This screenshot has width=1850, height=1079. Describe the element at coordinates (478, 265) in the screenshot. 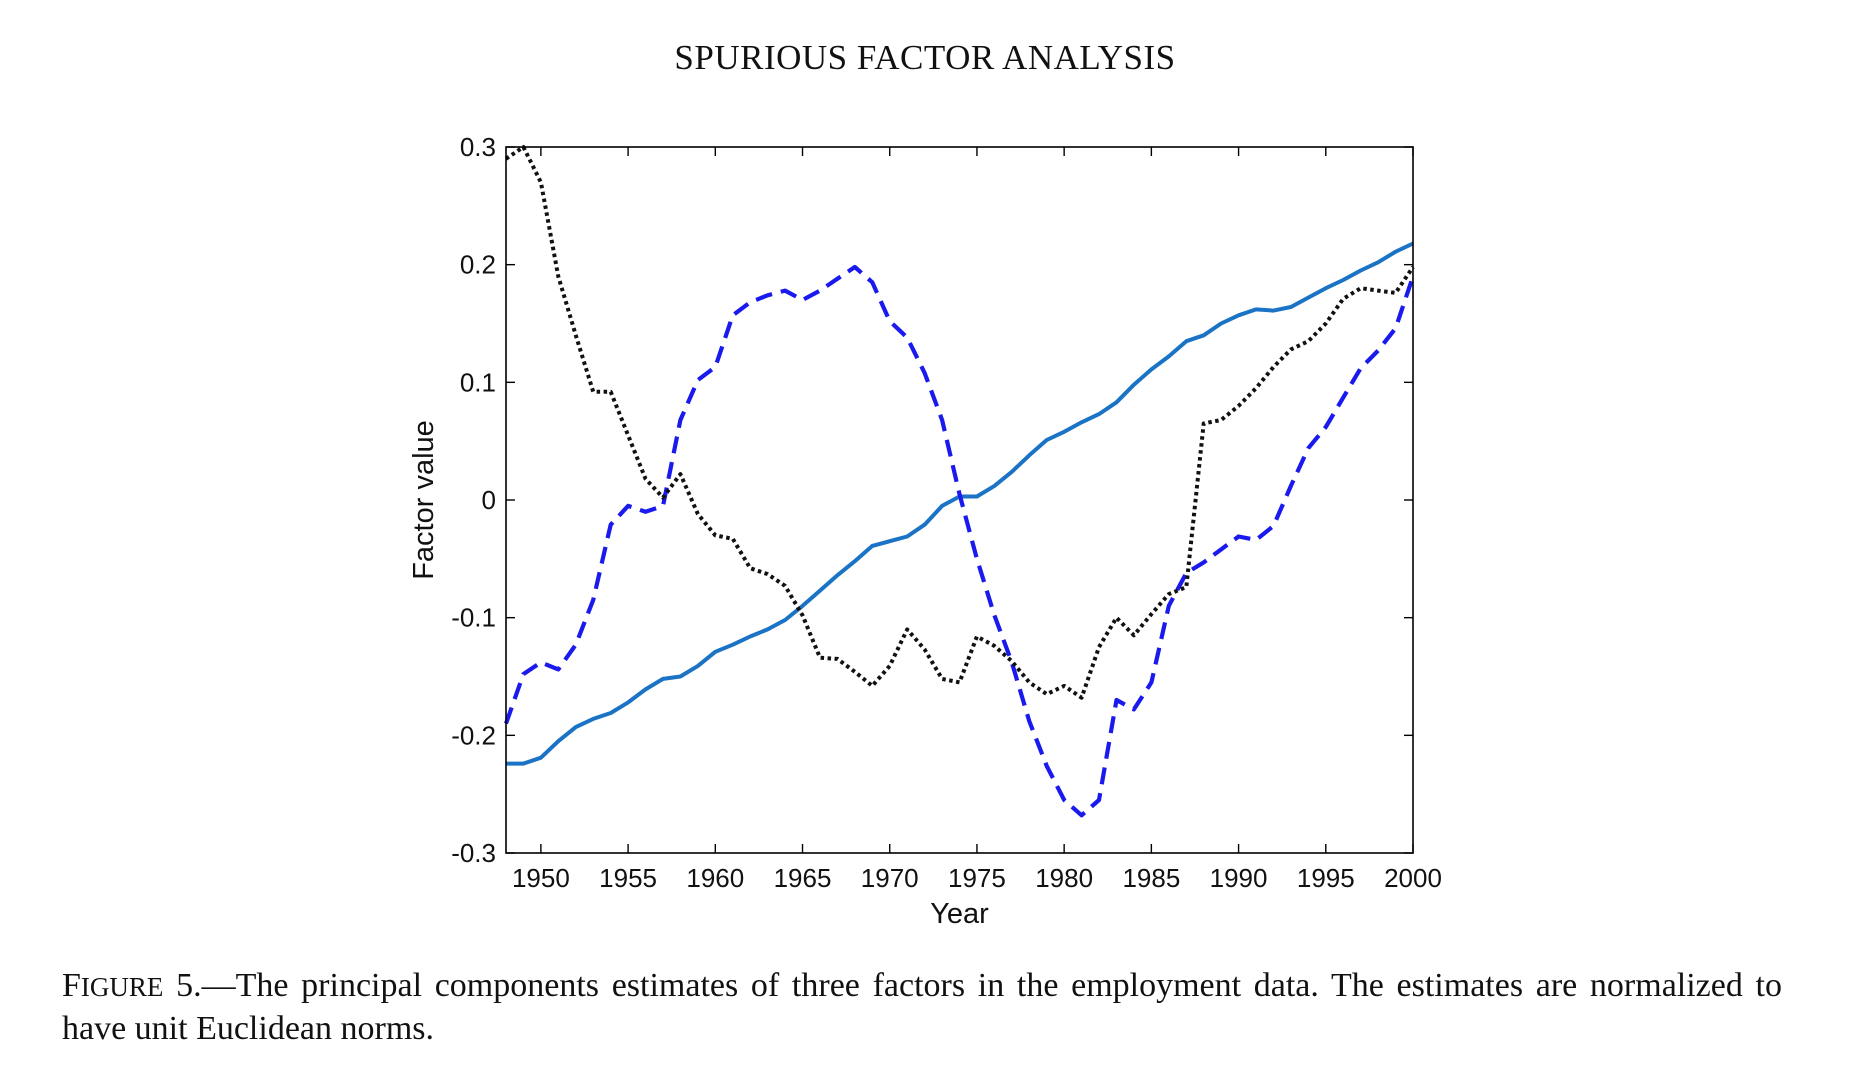

I see `y-tick-label: 0.2` at that location.